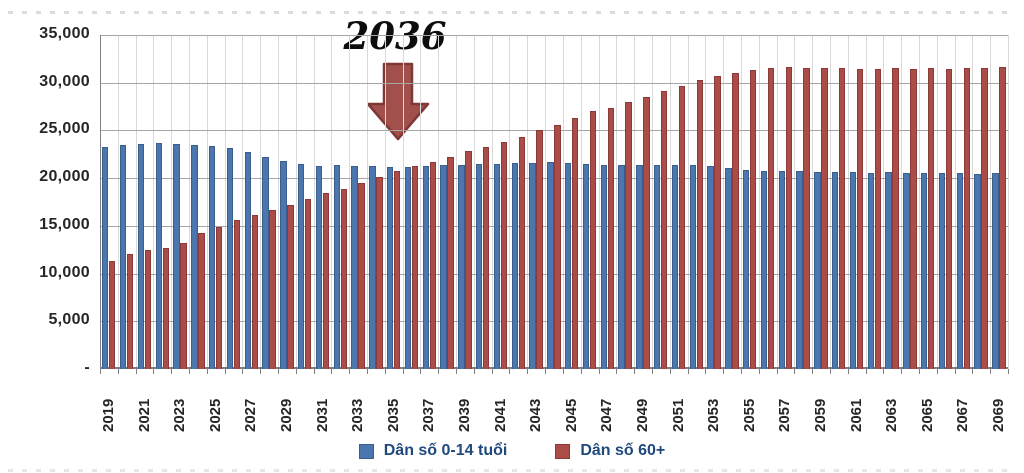 The height and width of the screenshot is (473, 1024). I want to click on x-tick-label: 2049, so click(643, 415).